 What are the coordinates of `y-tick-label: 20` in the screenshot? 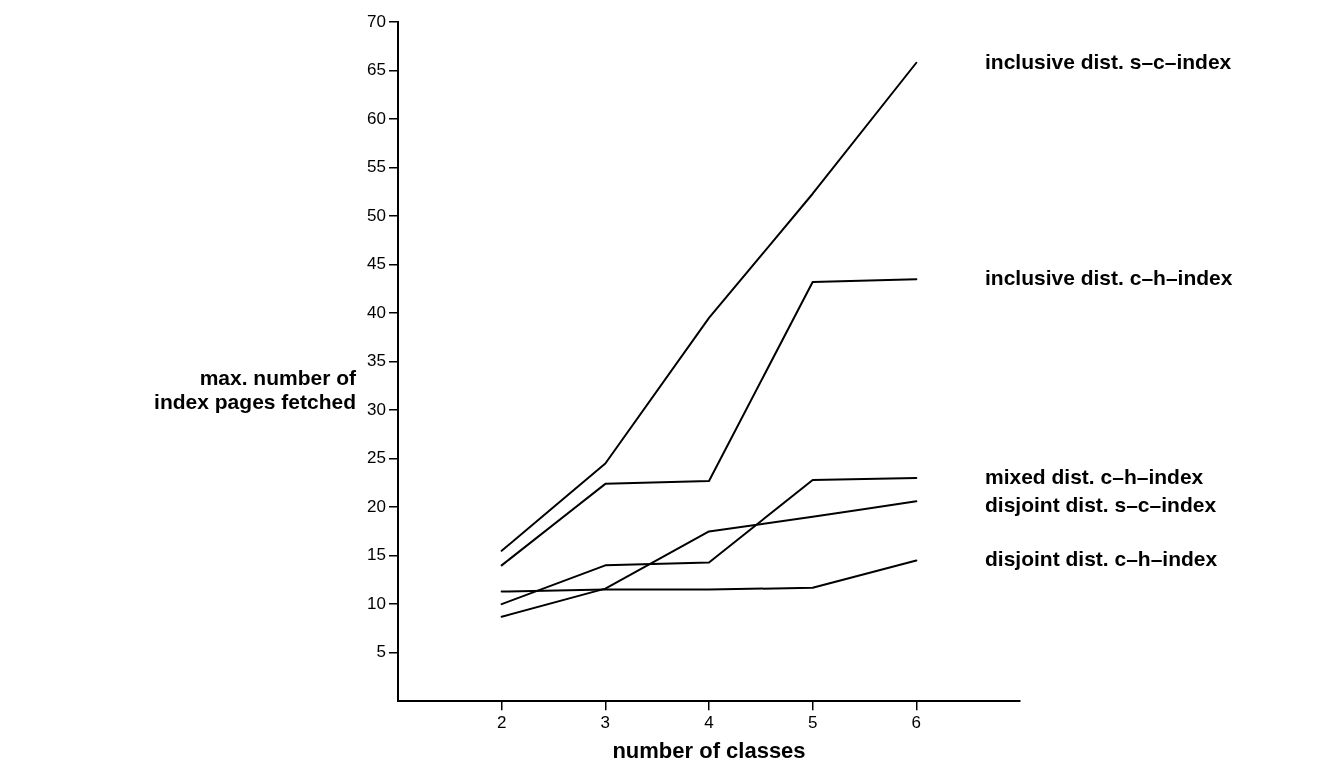 It's located at (376, 506).